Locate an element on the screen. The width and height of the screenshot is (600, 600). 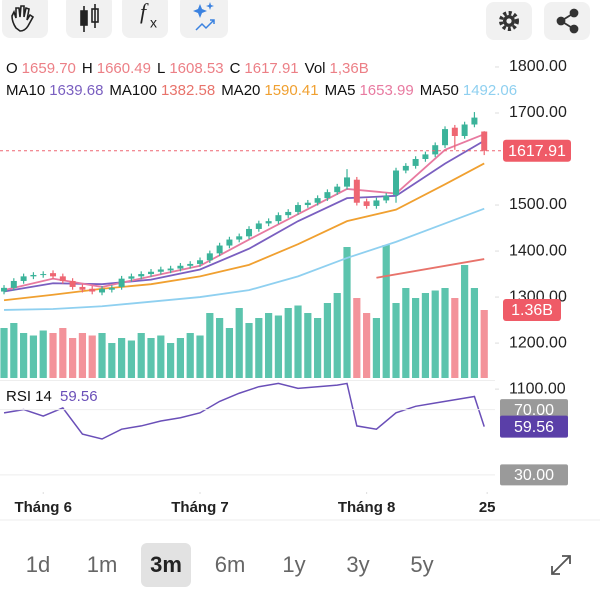
rsi-current-box is located at coordinates (534, 426).